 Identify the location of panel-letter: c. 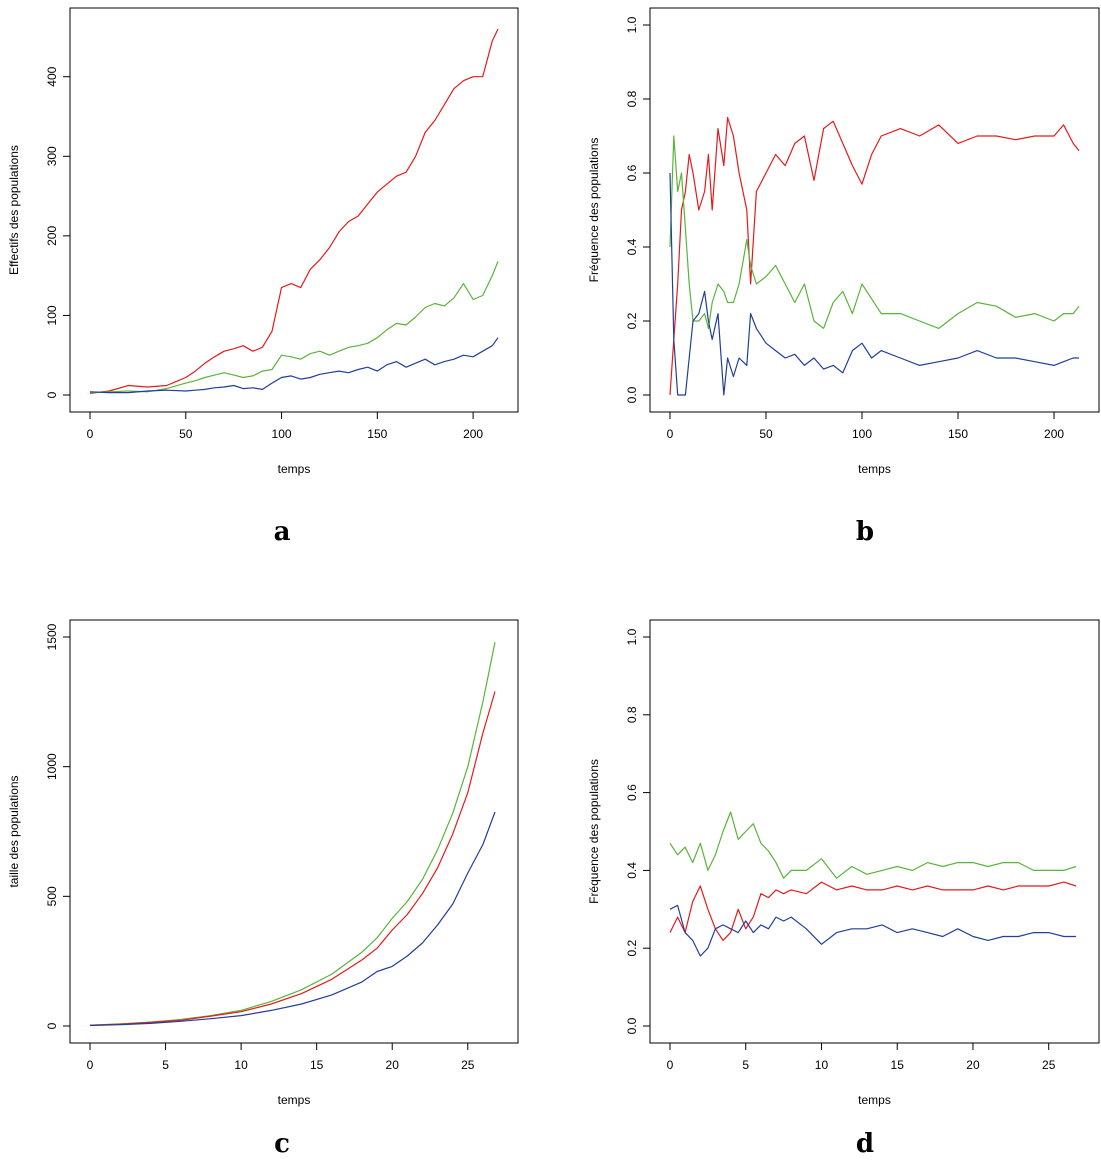
(282, 1144).